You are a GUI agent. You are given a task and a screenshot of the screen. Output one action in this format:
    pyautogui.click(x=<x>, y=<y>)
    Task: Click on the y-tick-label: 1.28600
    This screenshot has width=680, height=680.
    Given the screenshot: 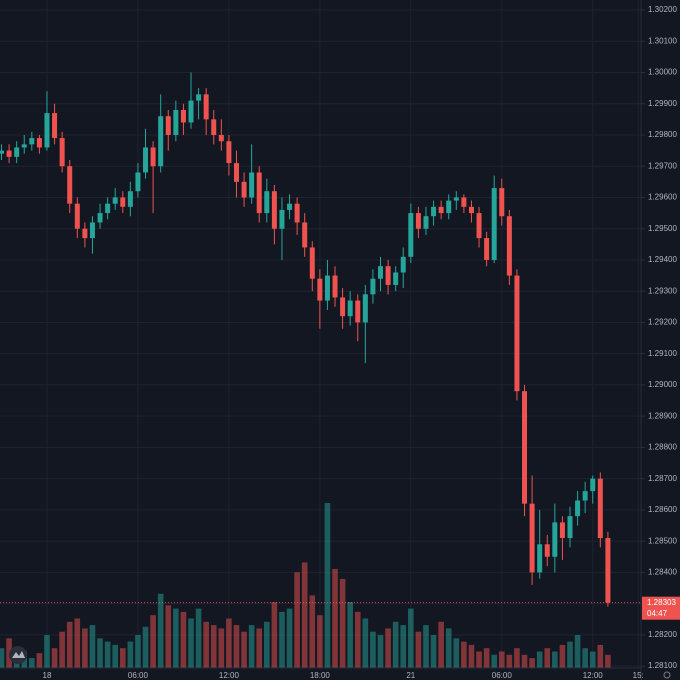 What is the action you would take?
    pyautogui.click(x=662, y=509)
    